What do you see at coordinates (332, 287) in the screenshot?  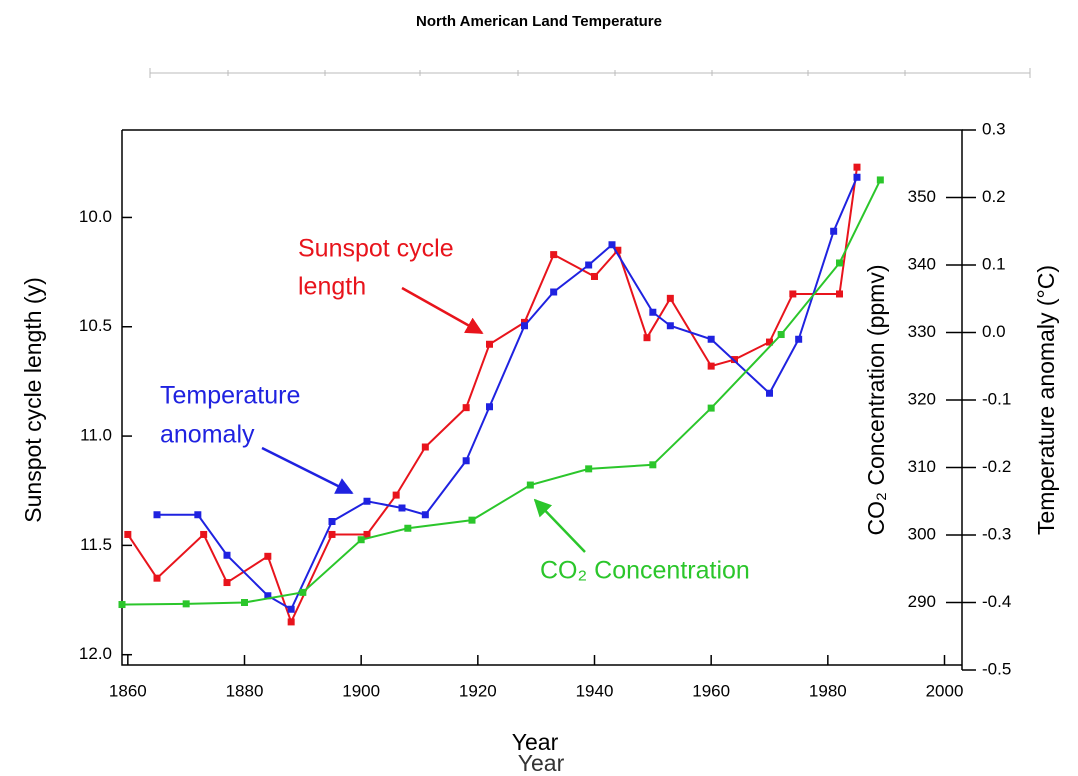 I see `annotation: length` at bounding box center [332, 287].